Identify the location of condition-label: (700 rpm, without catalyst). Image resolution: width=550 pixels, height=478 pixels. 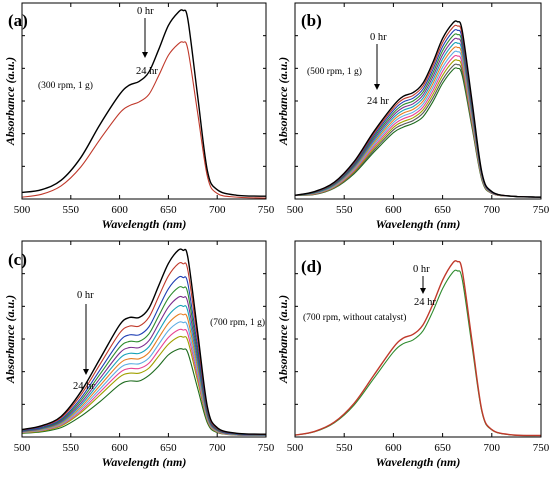
(354, 317).